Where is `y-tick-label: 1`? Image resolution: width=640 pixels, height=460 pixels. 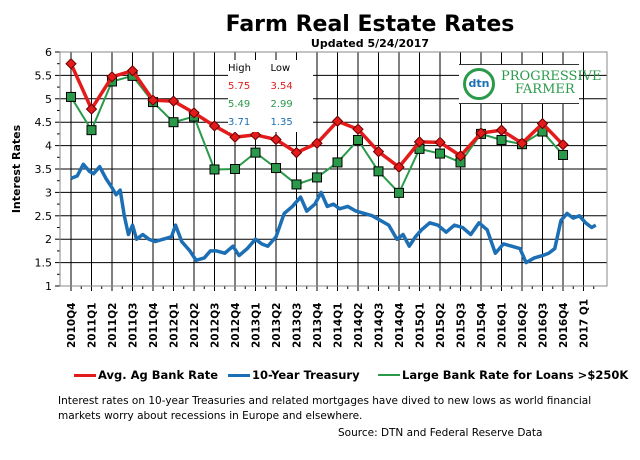 y-tick-label: 1 is located at coordinates (48, 286).